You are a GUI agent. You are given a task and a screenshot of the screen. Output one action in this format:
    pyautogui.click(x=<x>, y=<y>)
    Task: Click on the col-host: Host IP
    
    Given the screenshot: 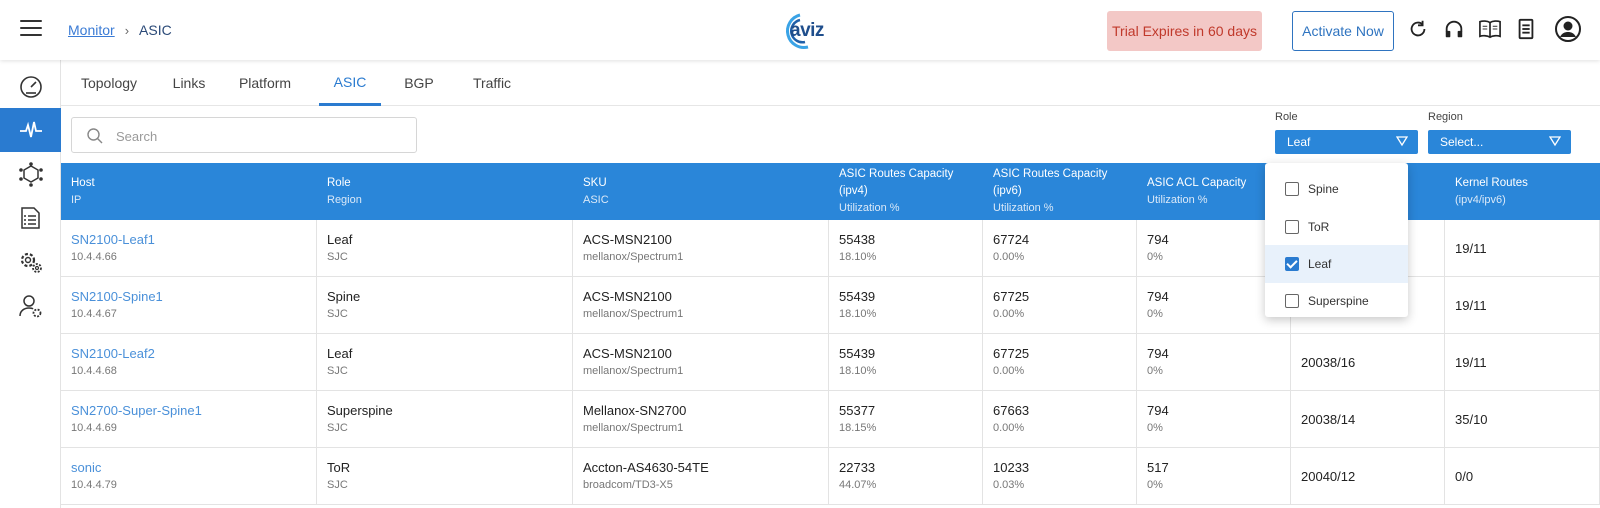 What is the action you would take?
    pyautogui.click(x=189, y=191)
    